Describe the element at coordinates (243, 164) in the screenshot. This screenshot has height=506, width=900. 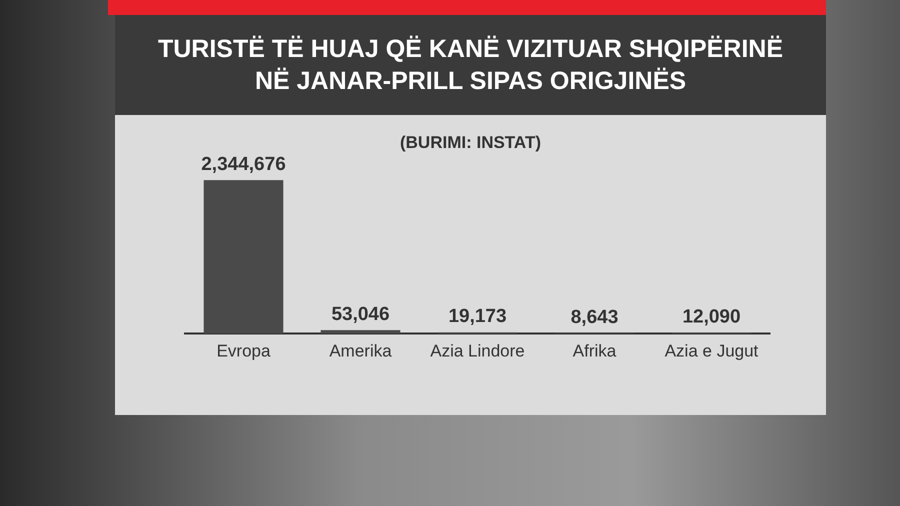
I see `data-label: 2,344,676` at that location.